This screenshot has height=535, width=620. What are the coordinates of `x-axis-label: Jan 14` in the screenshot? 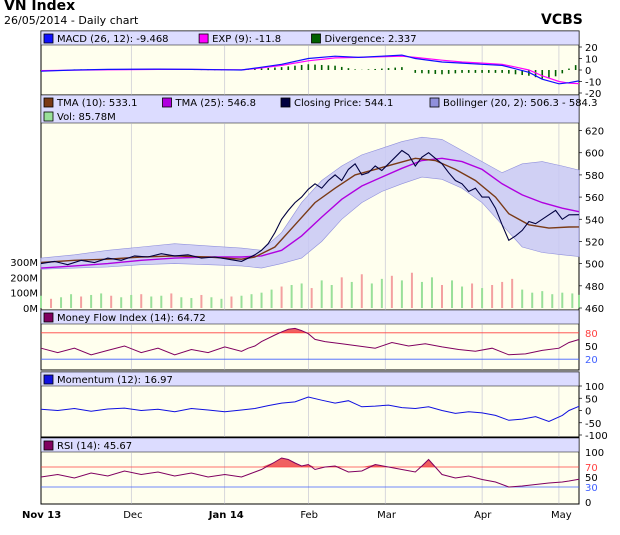 It's located at (226, 515).